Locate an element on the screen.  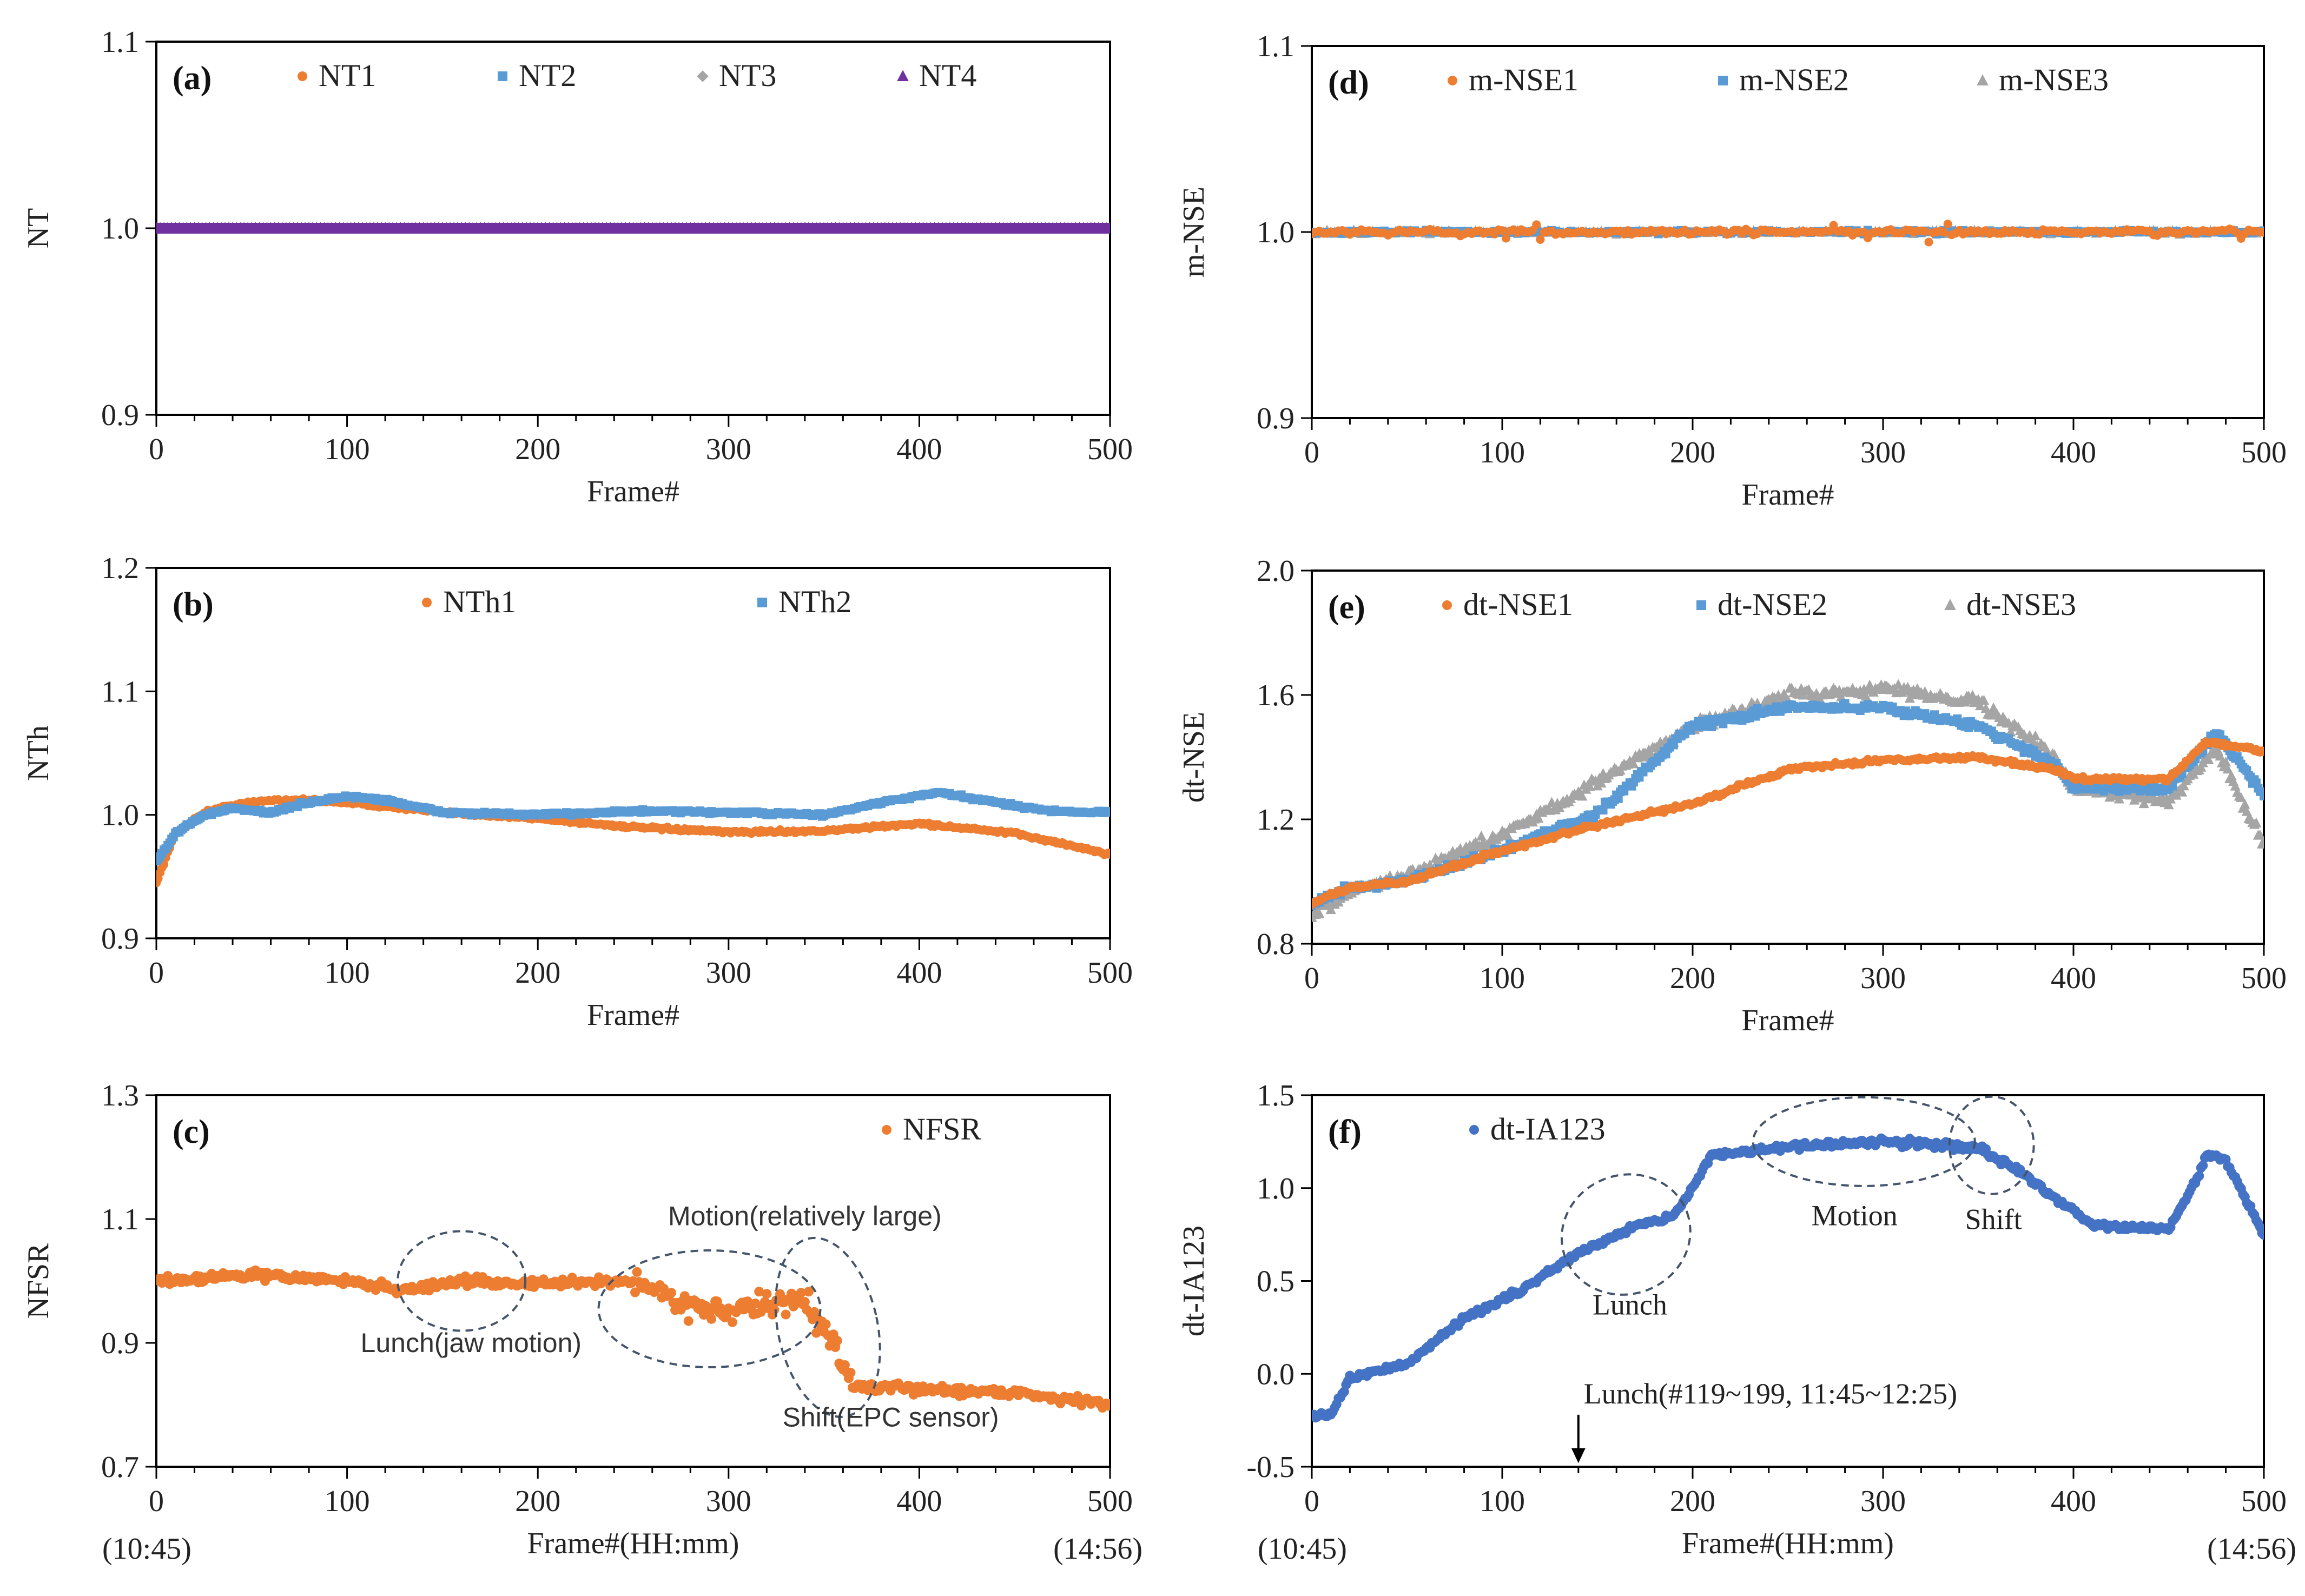
y-axis-title: NFSR is located at coordinates (38, 1281).